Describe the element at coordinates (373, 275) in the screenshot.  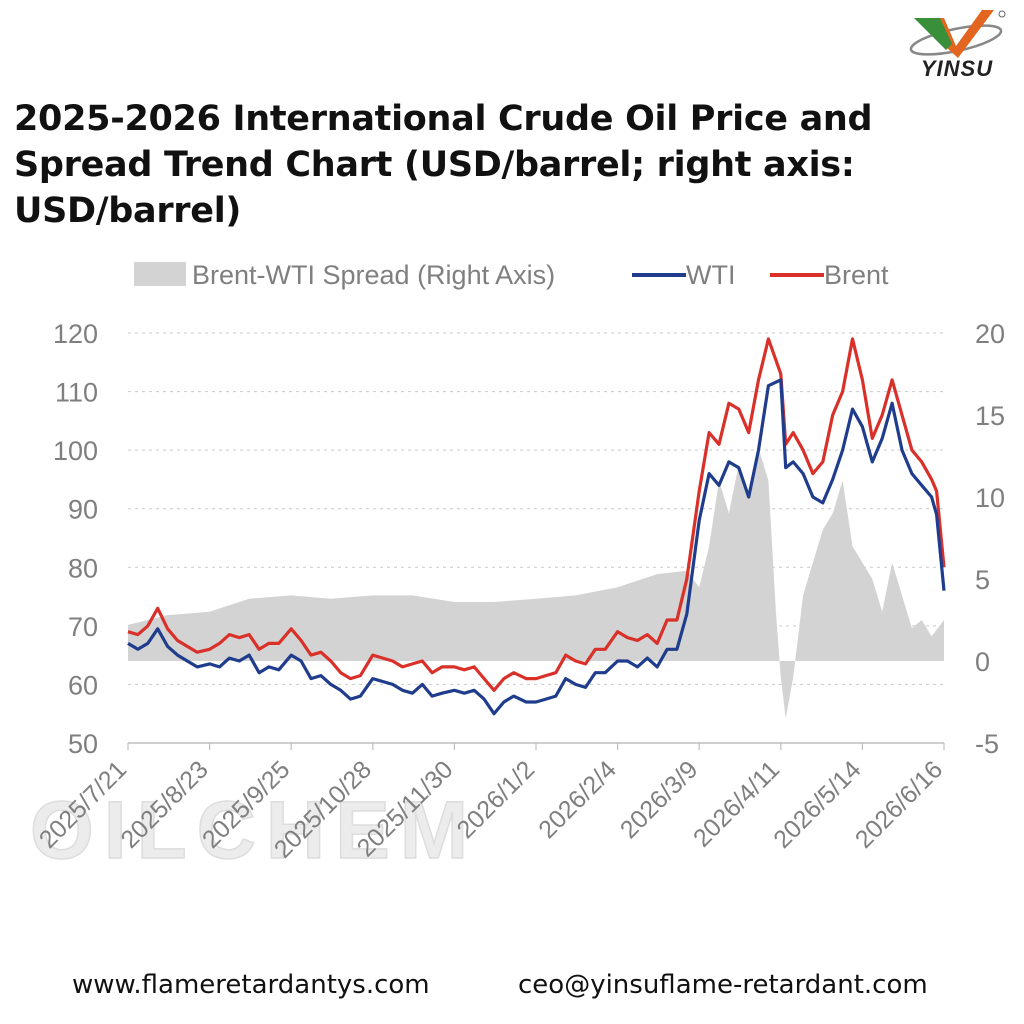
I see `legend-label-spread: Brent-WTI Spread (Right Axis)` at that location.